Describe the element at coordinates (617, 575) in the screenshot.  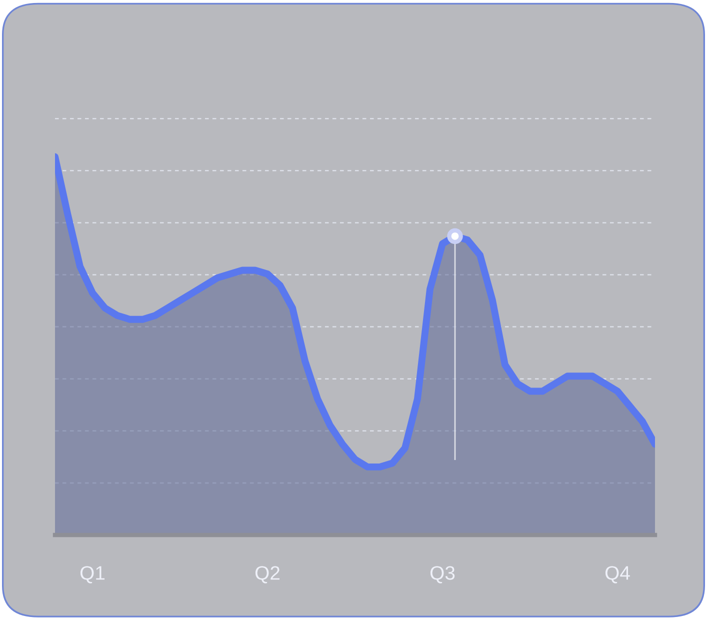
I see `x-tick-label: Q4` at that location.